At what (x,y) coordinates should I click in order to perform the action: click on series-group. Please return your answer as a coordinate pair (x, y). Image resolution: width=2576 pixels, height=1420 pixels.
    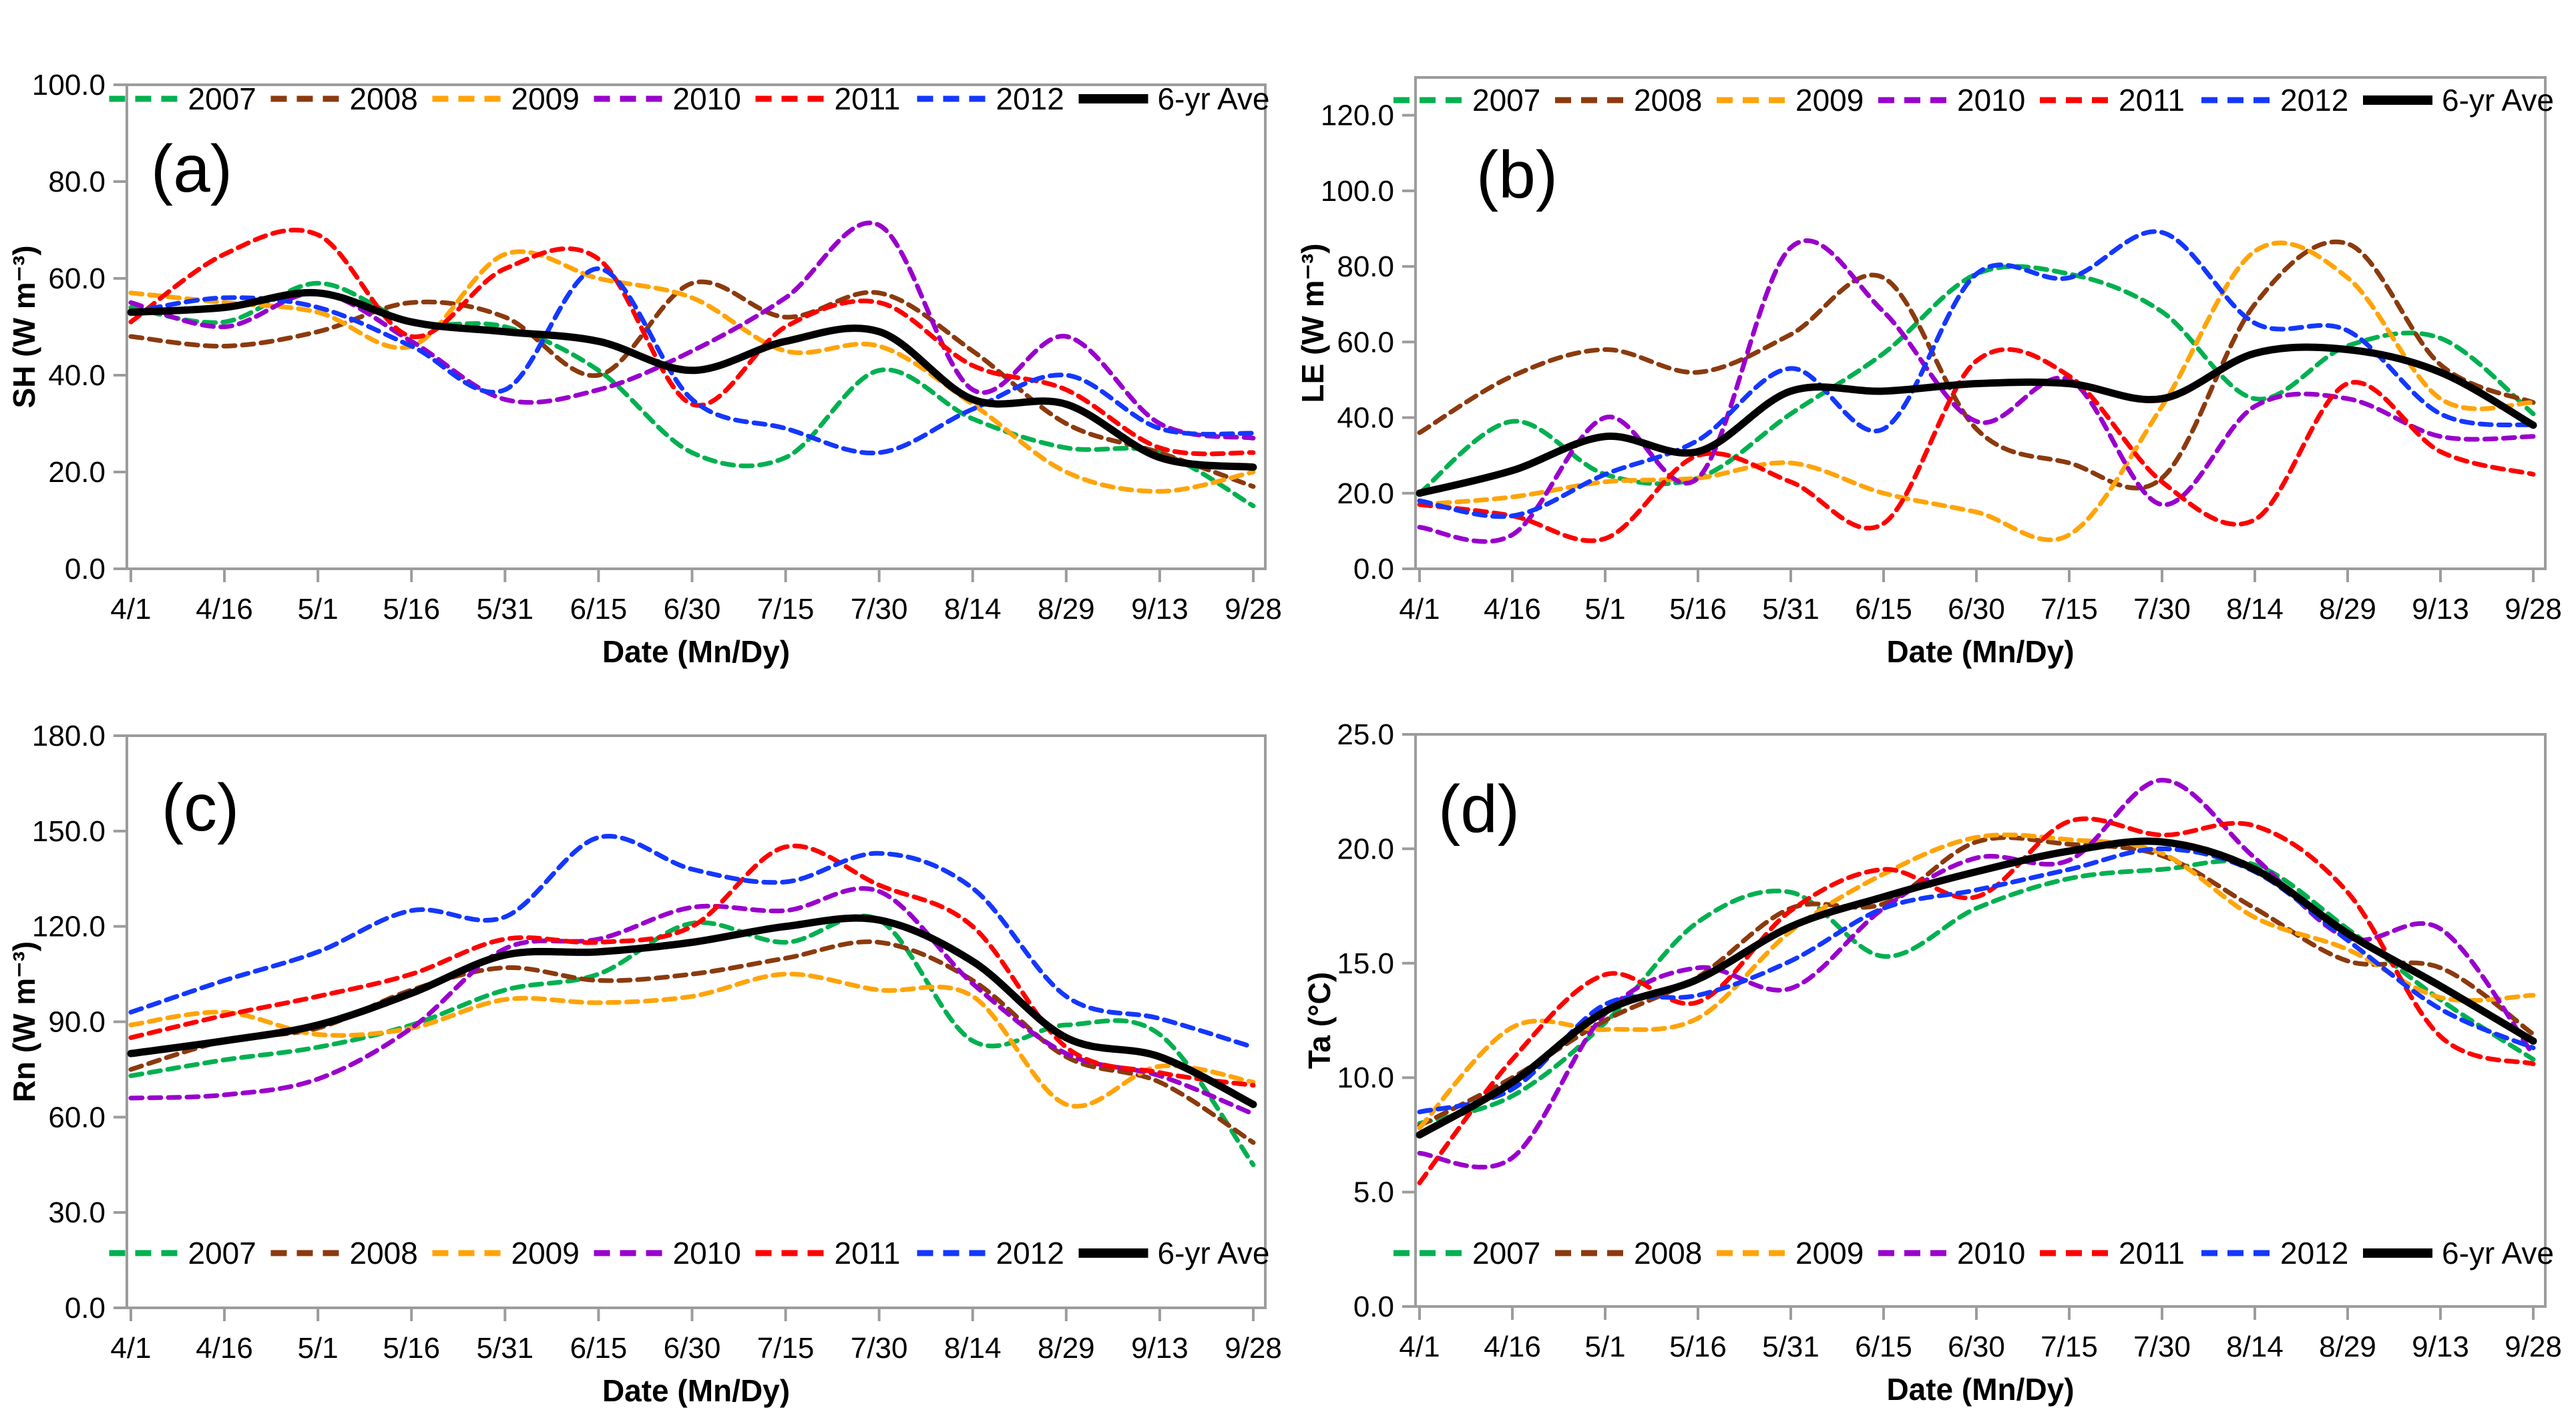
    Looking at the image, I should click on (1977, 982).